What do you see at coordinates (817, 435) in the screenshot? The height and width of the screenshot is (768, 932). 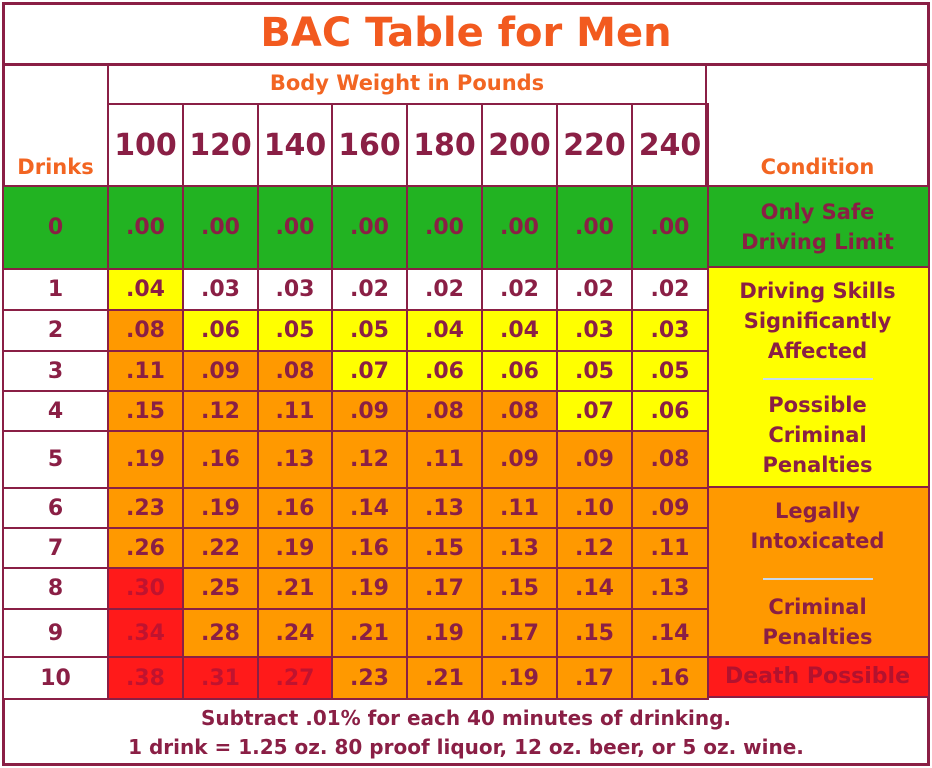 I see `condition-possible-line2: Criminal` at bounding box center [817, 435].